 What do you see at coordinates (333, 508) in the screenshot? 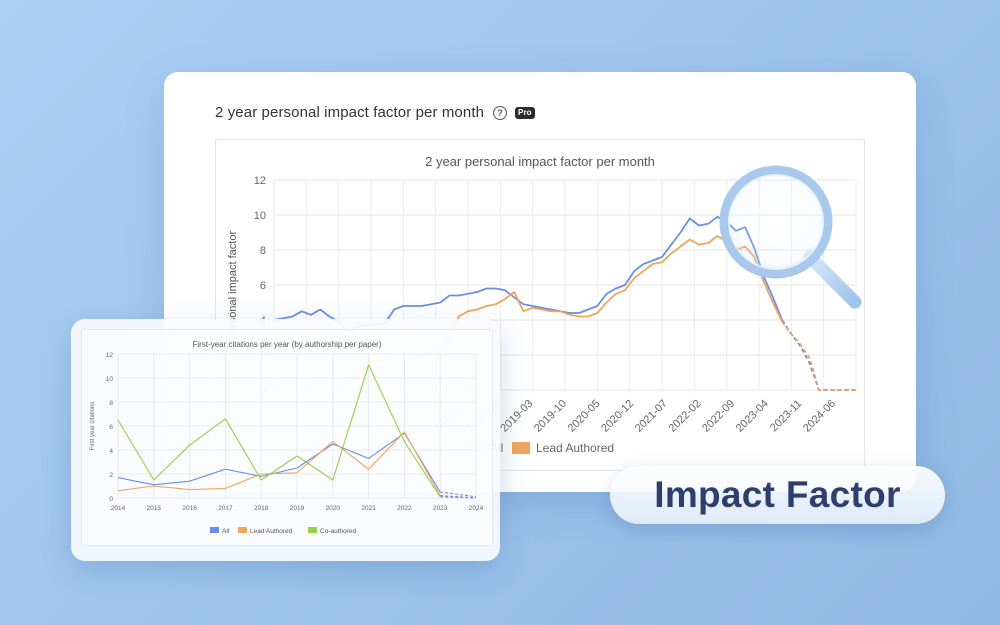
I see `x-tick-label: 2020` at bounding box center [333, 508].